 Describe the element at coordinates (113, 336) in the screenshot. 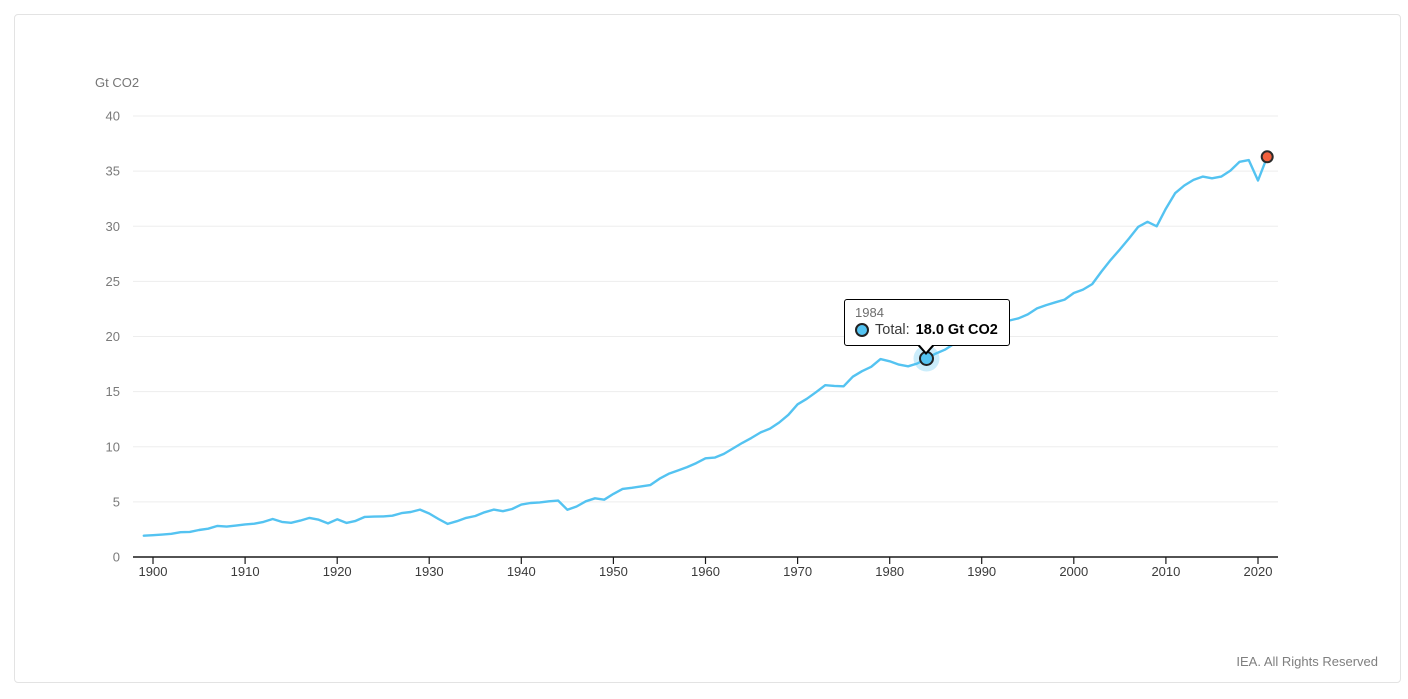

I see `y-tick-label: 20` at that location.